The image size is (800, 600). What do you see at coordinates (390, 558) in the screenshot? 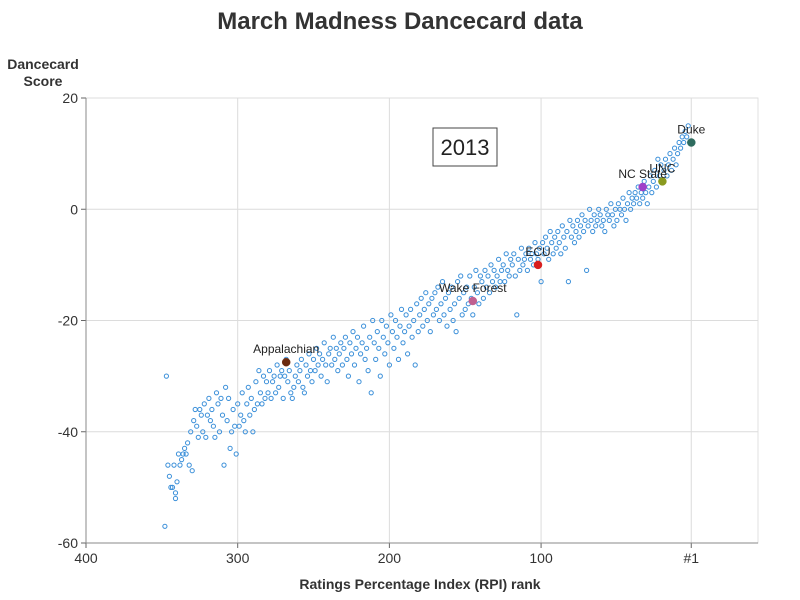
I see `x-tick-label: 200` at bounding box center [390, 558].